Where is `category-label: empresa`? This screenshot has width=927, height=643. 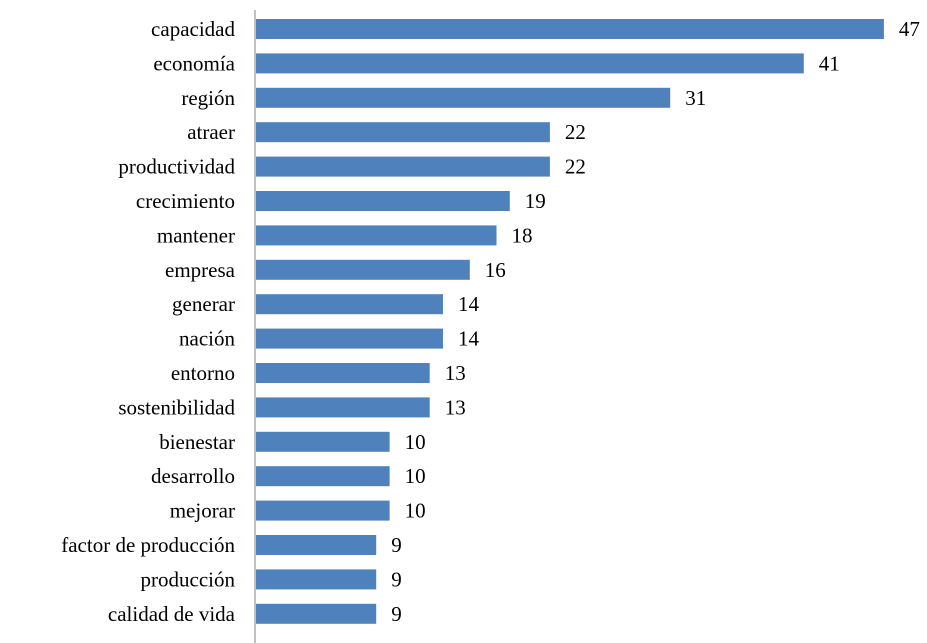
category-label: empresa is located at coordinates (200, 270).